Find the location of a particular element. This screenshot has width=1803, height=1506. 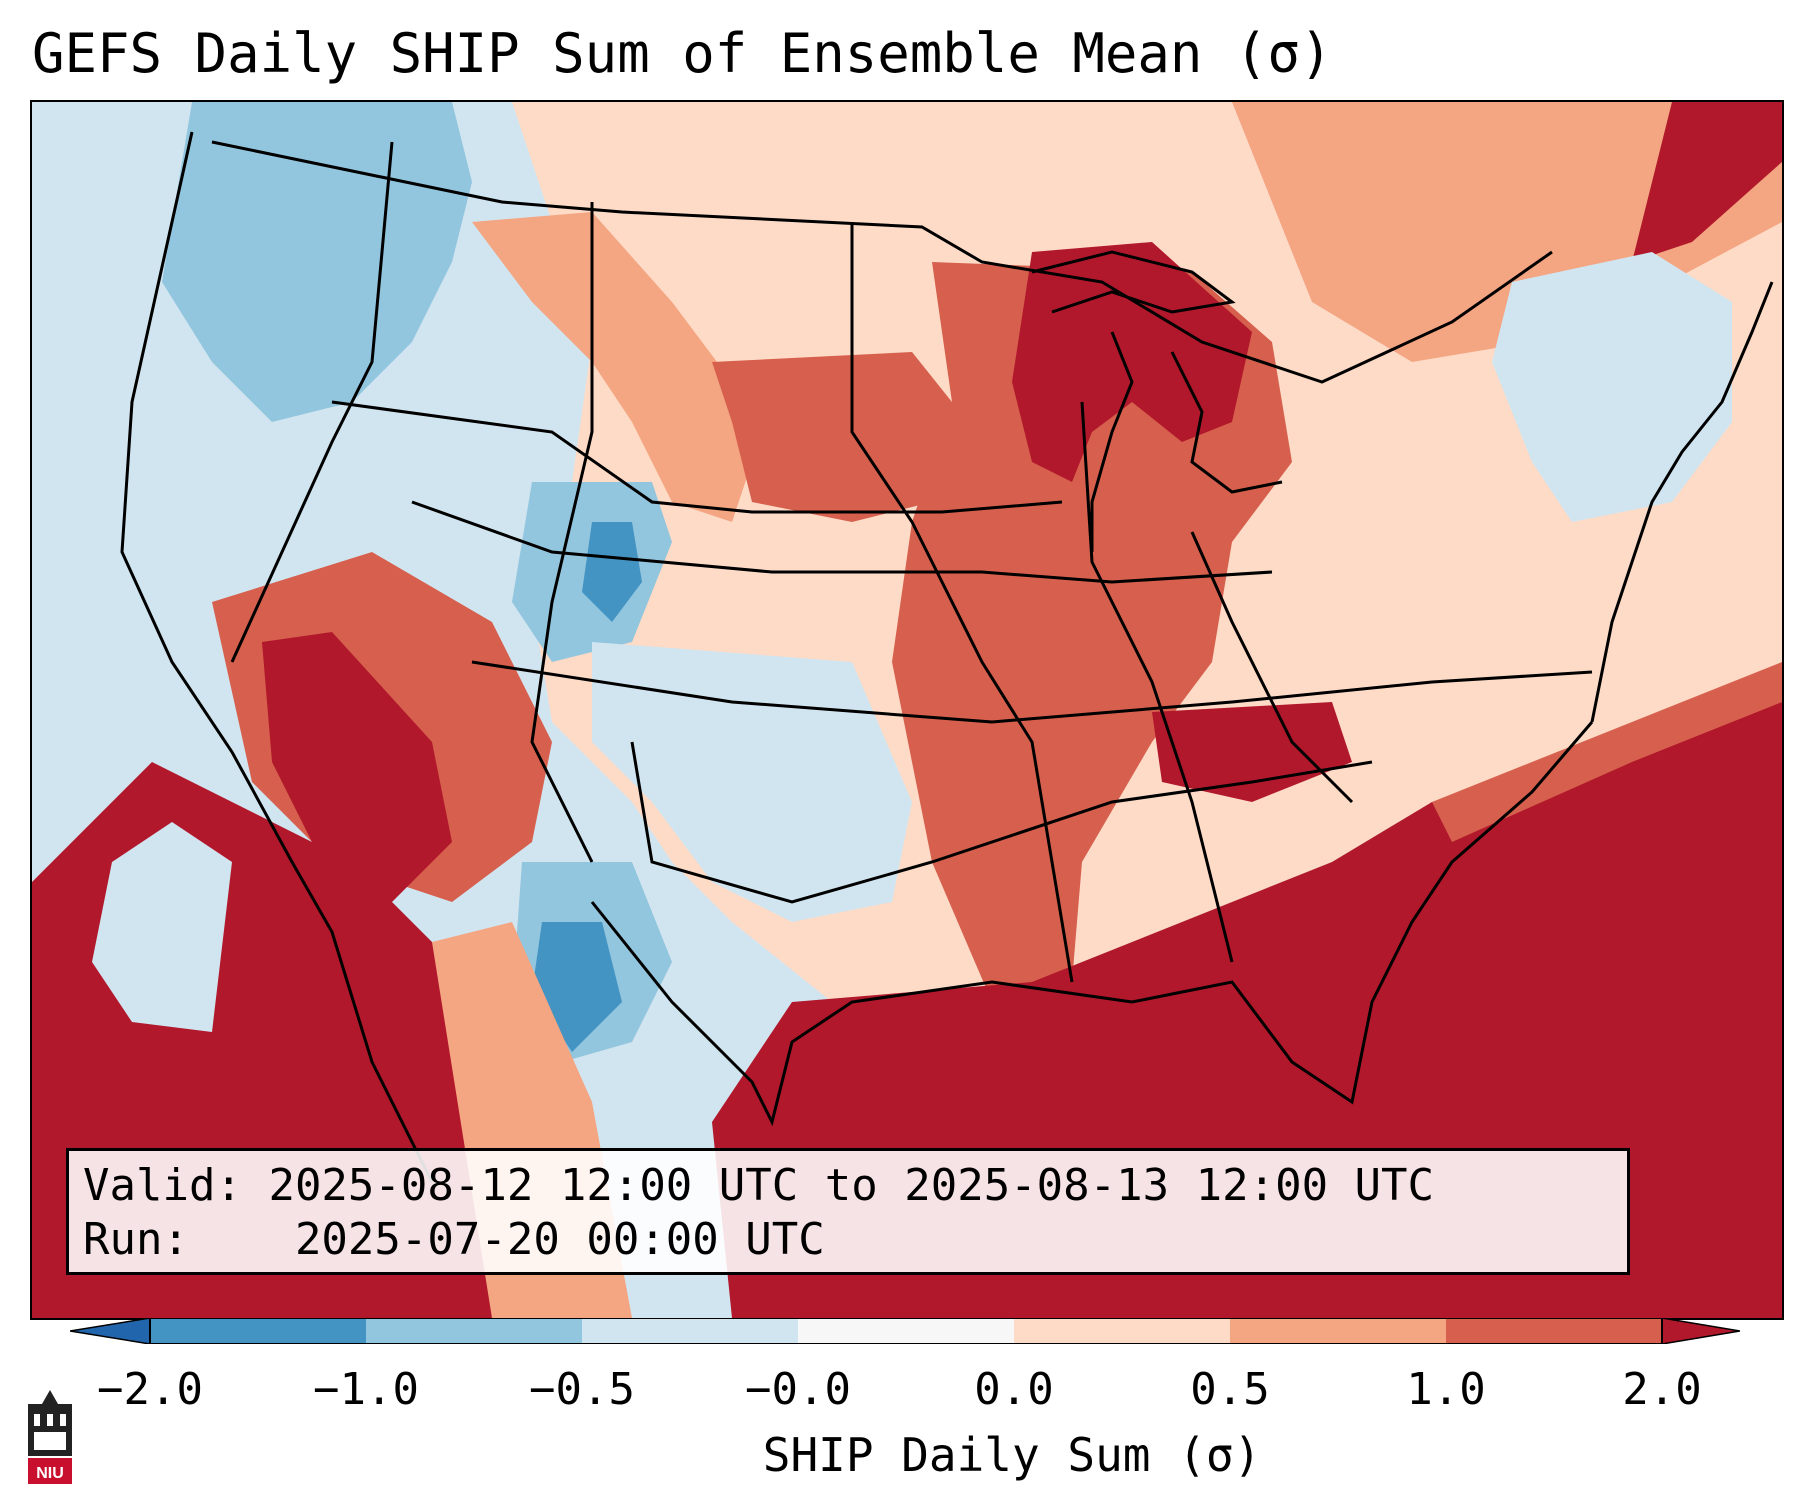

niu-logo: NIU is located at coordinates (50, 1437).